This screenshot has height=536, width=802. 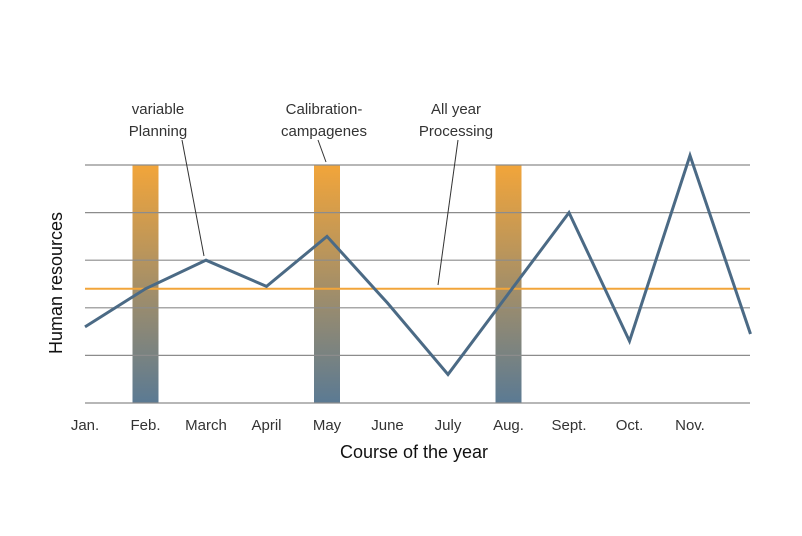 I want to click on x-tick-label: Sept., so click(x=568, y=425).